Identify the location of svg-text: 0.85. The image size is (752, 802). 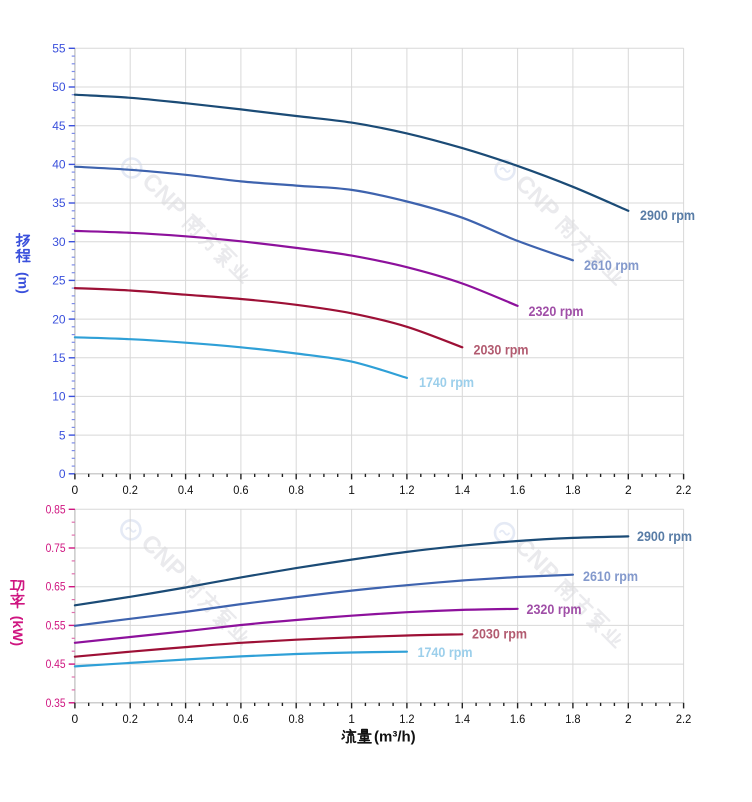
(56, 510).